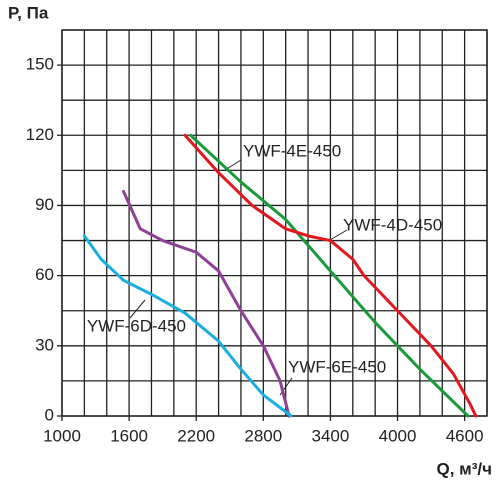  Describe the element at coordinates (465, 435) in the screenshot. I see `x-tick-label: 4600` at that location.